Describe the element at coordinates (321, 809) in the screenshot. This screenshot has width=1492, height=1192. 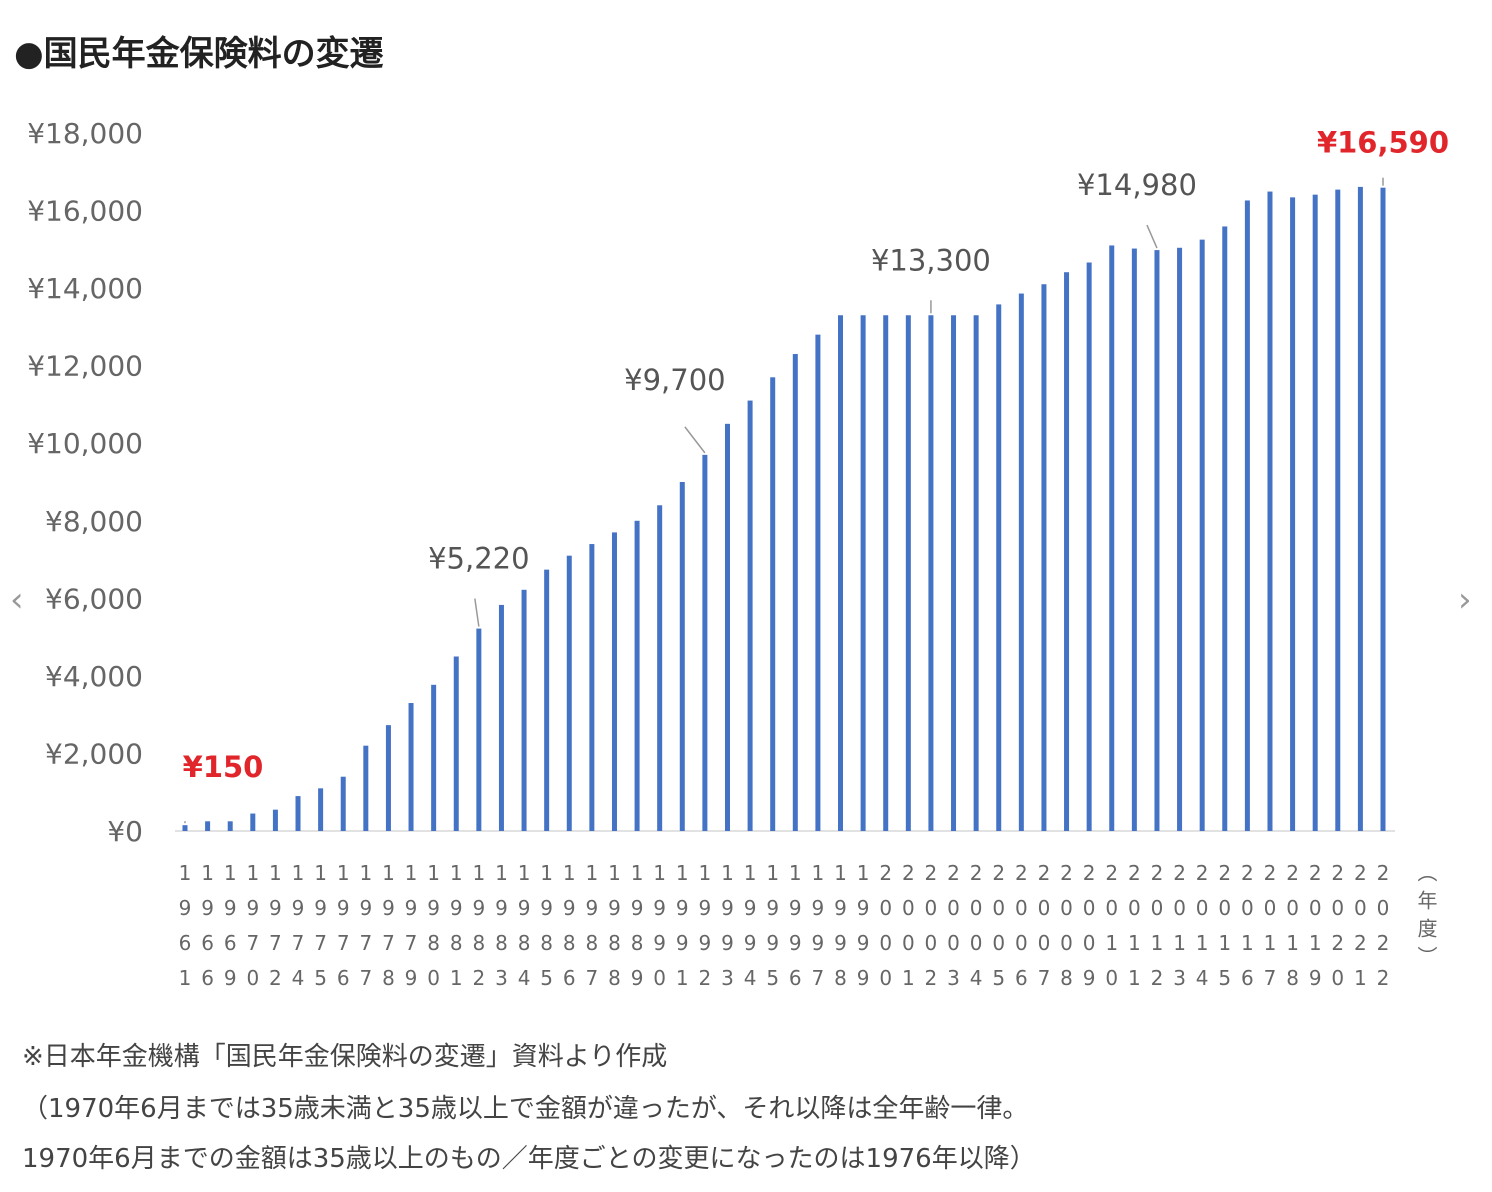
I see `bar-1975` at that location.